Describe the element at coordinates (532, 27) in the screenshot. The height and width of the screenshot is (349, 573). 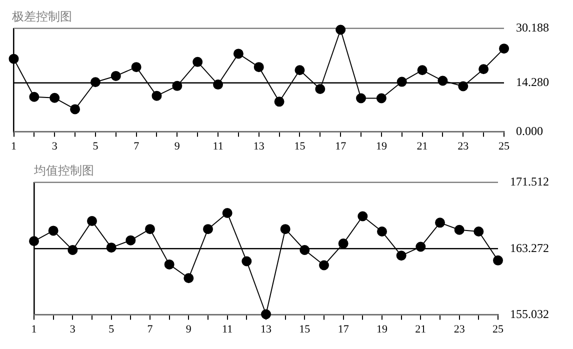
I see `y-tick-label: 30.188` at that location.